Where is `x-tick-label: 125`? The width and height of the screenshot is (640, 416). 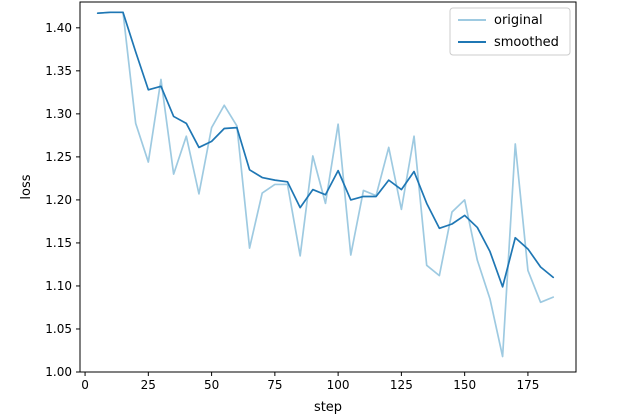
x-tick-label: 125 is located at coordinates (401, 385).